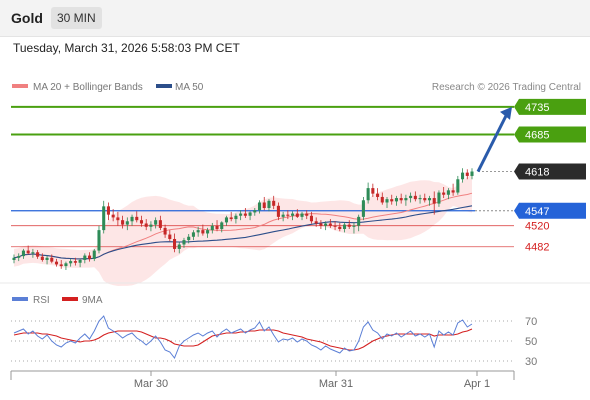  Describe the element at coordinates (492, 143) in the screenshot. I see `forecast-arrow-shaft` at that location.